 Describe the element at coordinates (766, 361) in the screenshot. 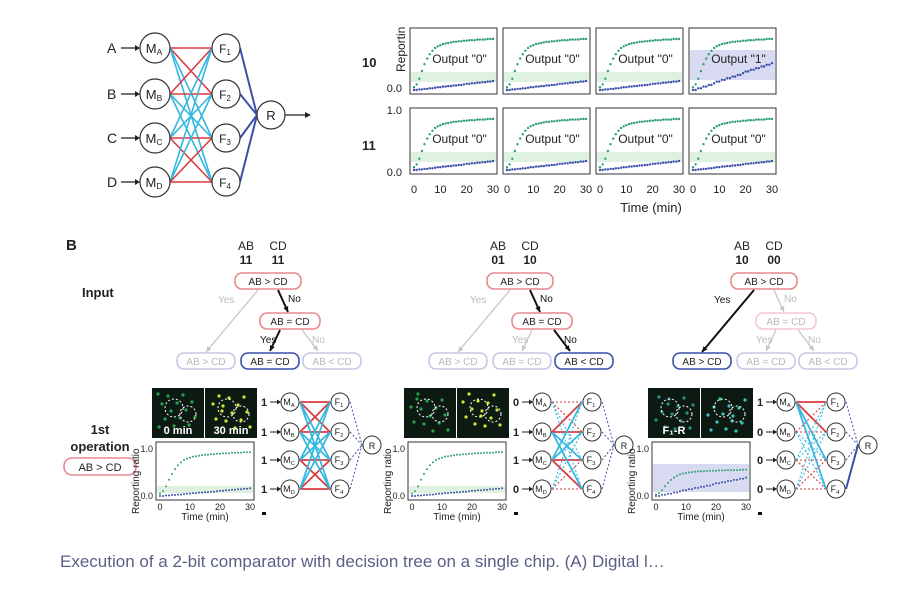

I see `tree-leaf` at that location.